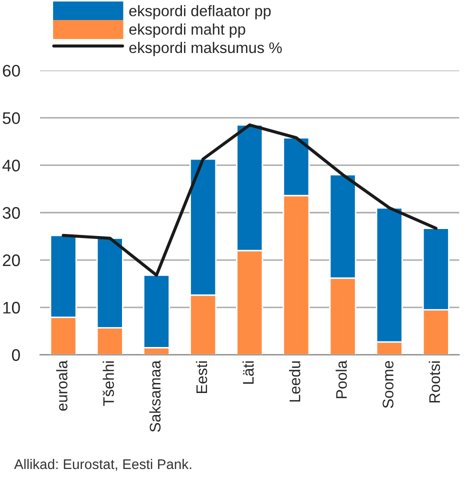 This screenshot has height=486, width=471. Describe the element at coordinates (294, 381) in the screenshot. I see `x-tick-label: Leedu` at that location.